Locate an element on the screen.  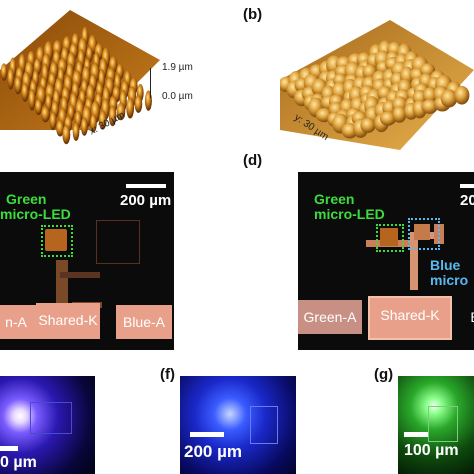
panel-b-label: (b) is located at coordinates (253, 14).